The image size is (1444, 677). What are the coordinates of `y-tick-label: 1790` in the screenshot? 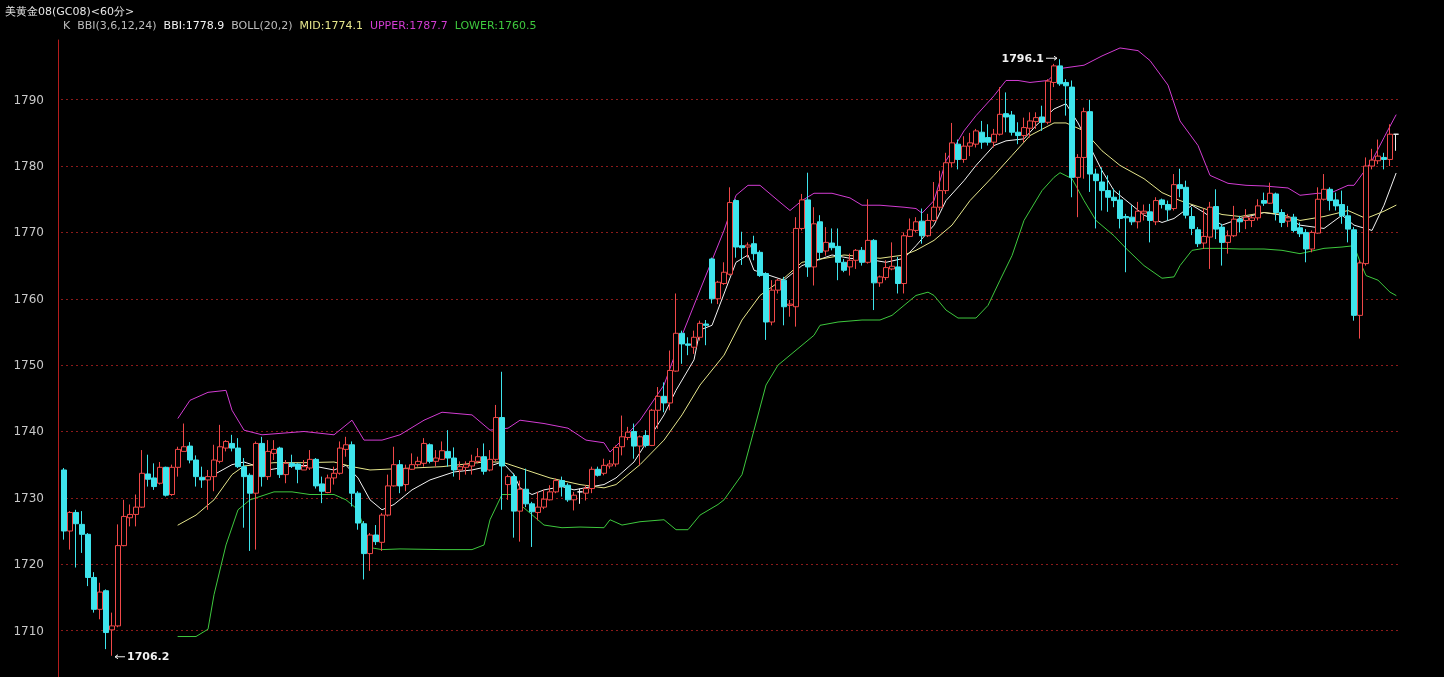 It's located at (28, 99).